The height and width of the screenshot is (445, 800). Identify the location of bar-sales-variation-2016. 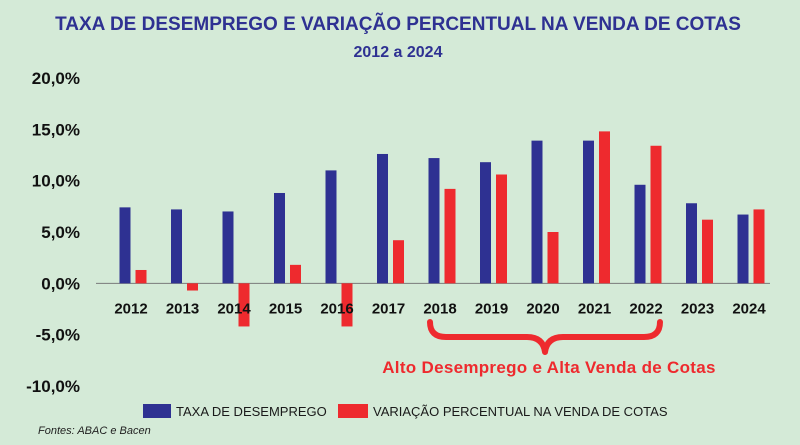
(347, 305).